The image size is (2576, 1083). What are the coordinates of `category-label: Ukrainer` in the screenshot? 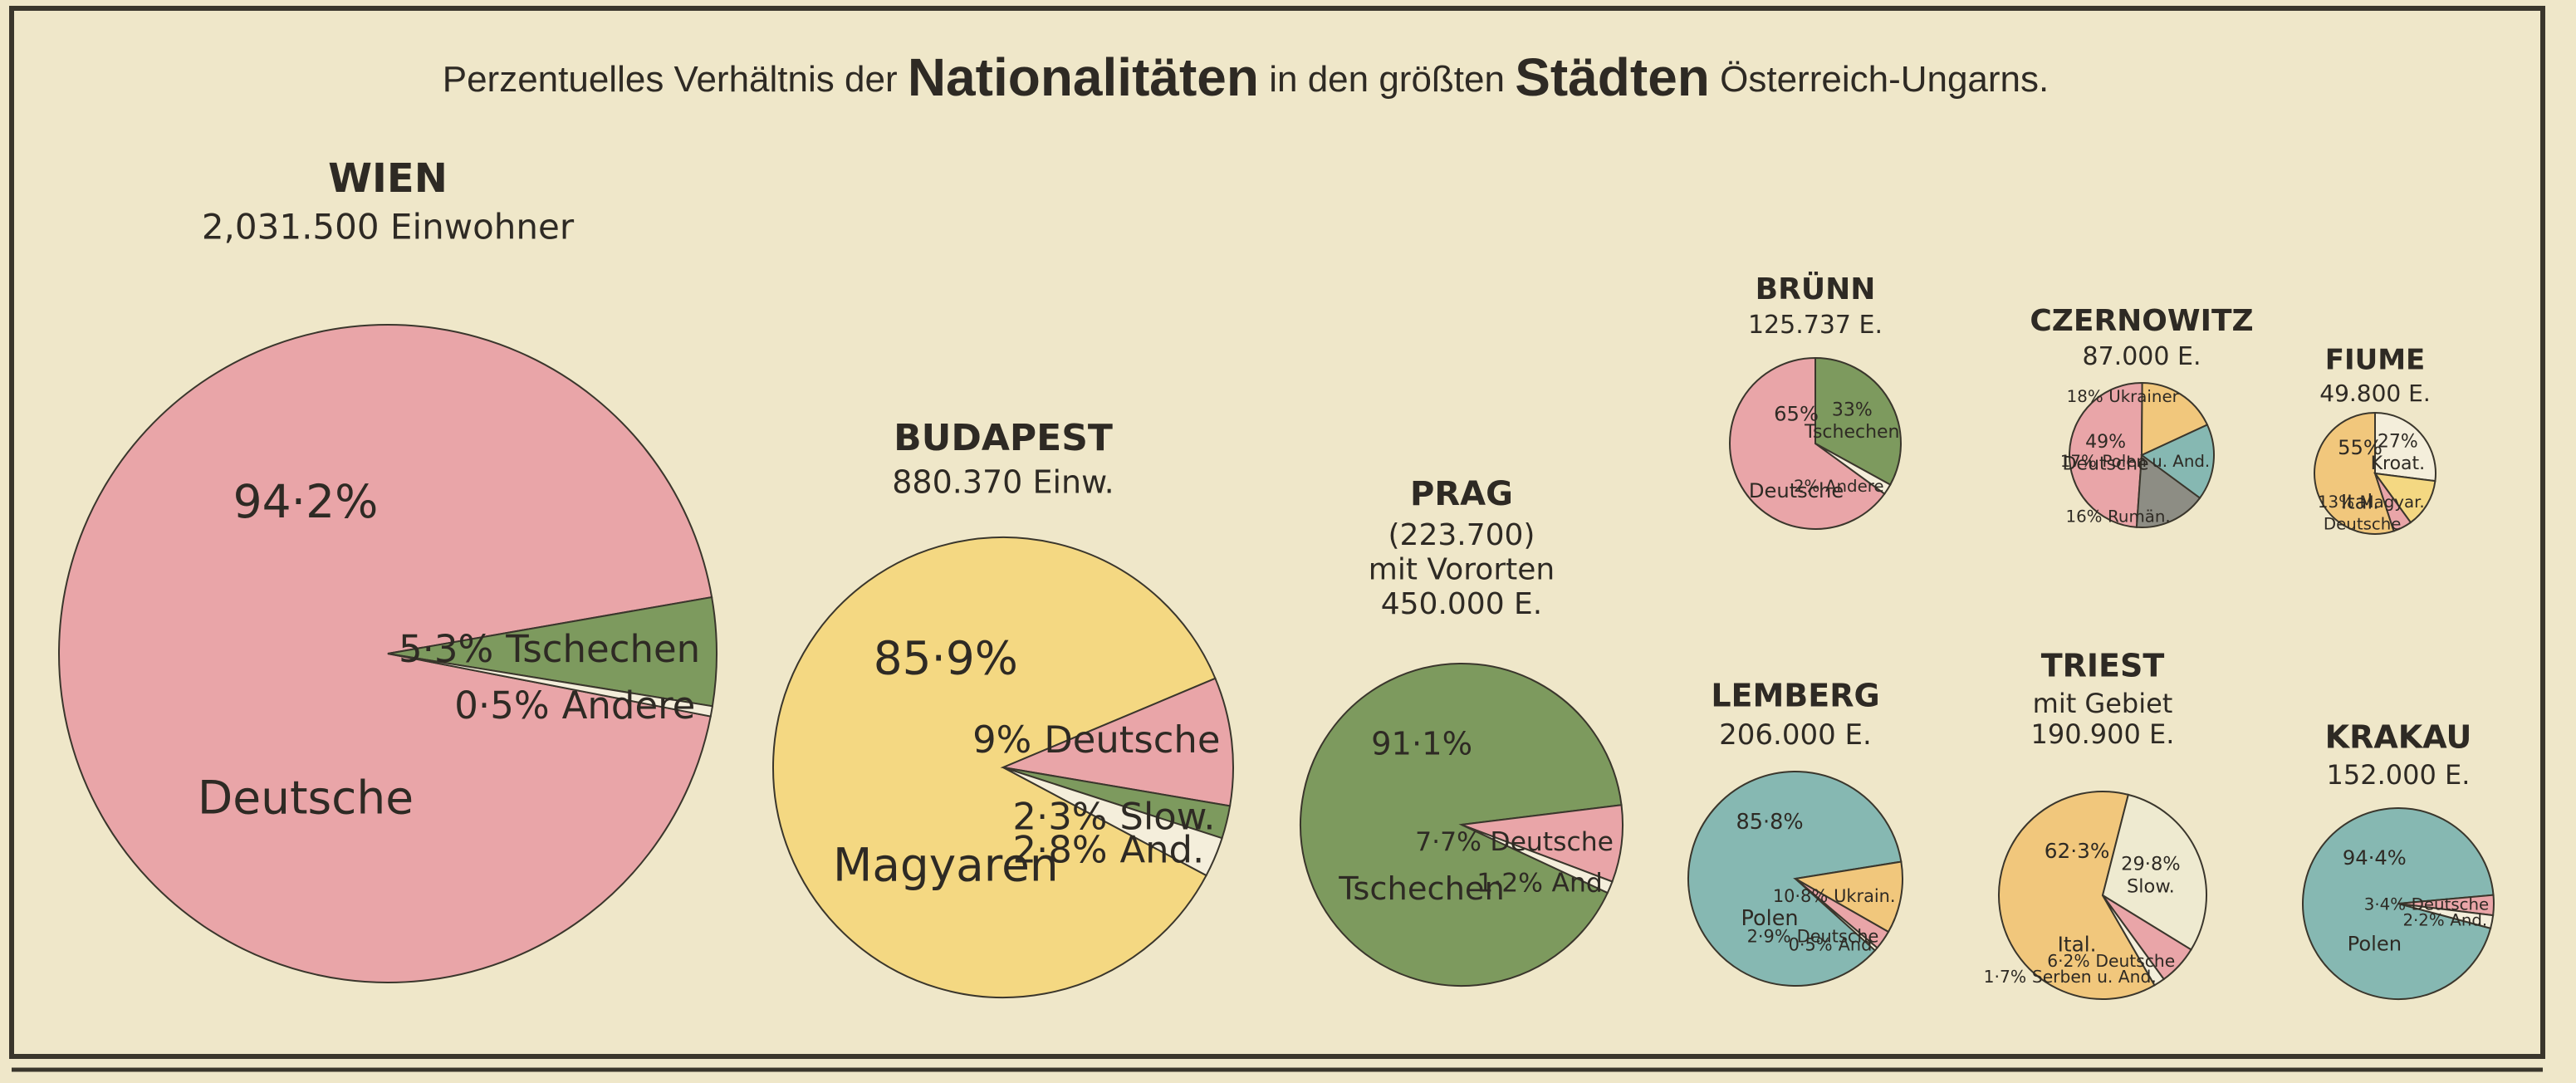 It's located at (2143, 396).